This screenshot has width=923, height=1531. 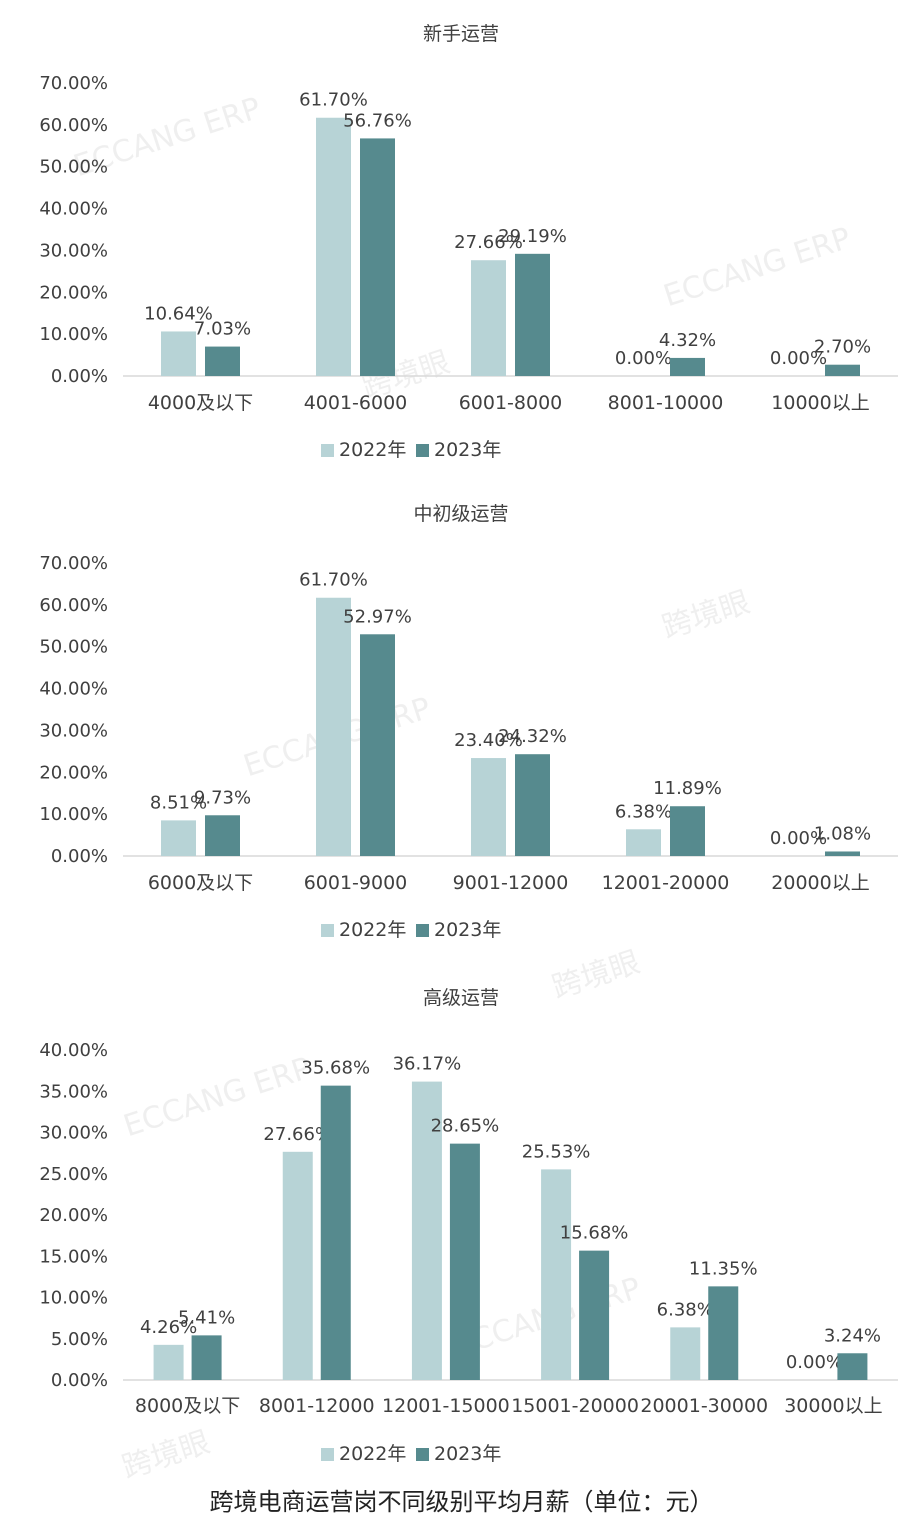 I want to click on category-label: 30000以上, so click(x=833, y=1406).